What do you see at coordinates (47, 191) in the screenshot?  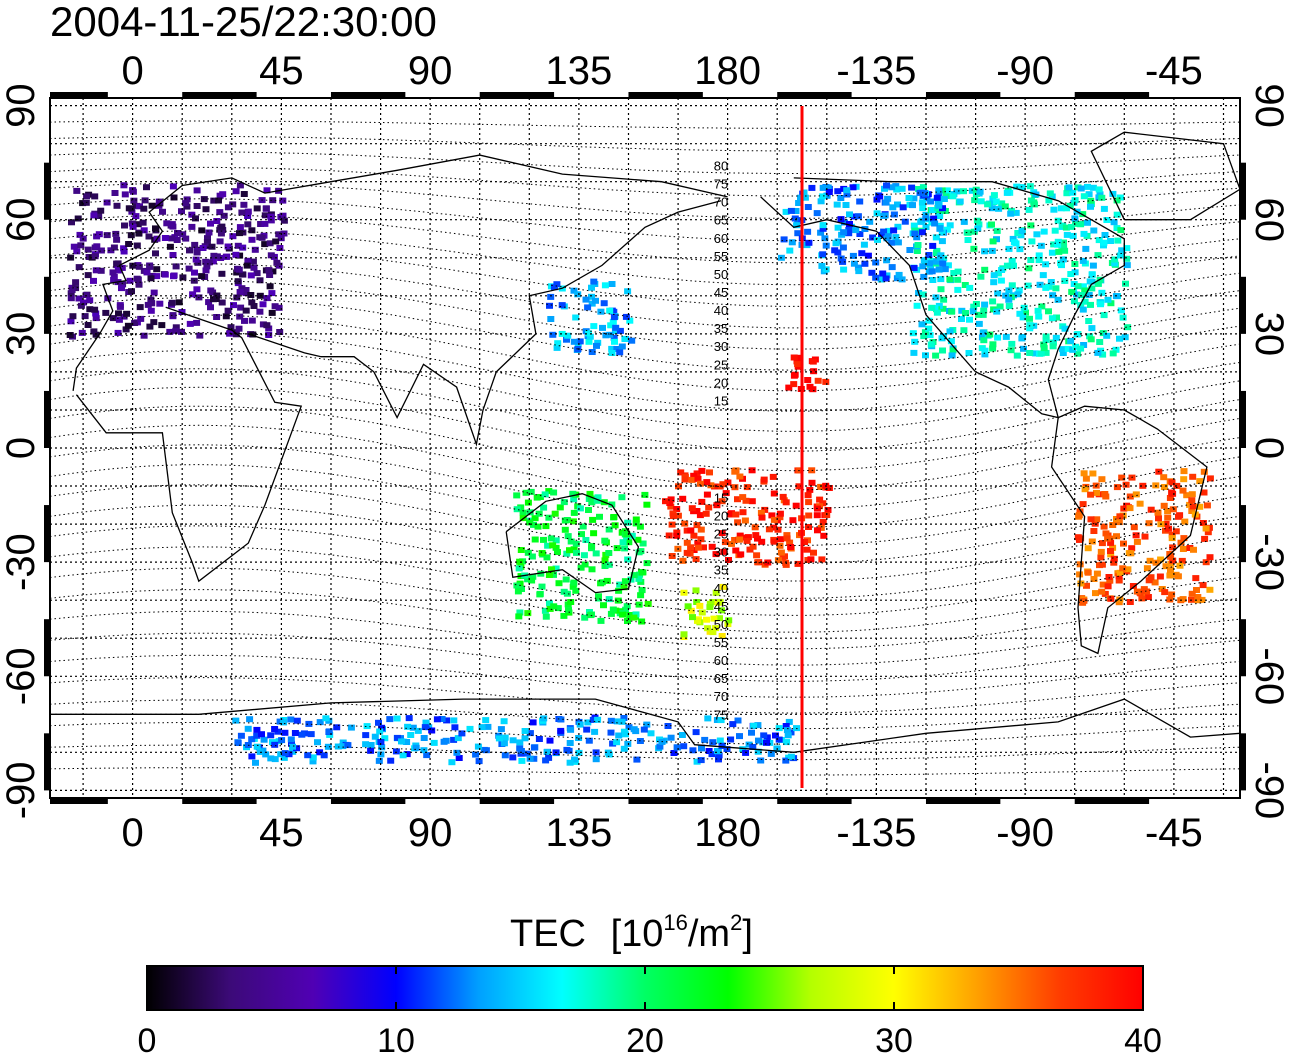 I see `frame-bar-left` at bounding box center [47, 191].